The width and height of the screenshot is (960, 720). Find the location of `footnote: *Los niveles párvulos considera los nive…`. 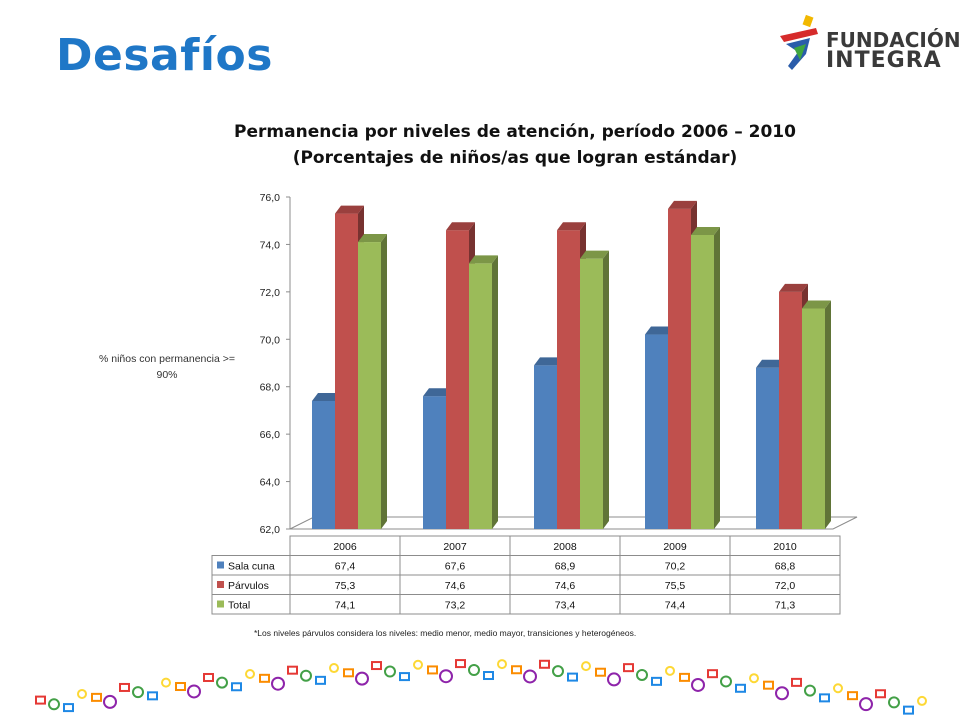

footnote: *Los niveles párvulos considera los nive… is located at coordinates (445, 633).